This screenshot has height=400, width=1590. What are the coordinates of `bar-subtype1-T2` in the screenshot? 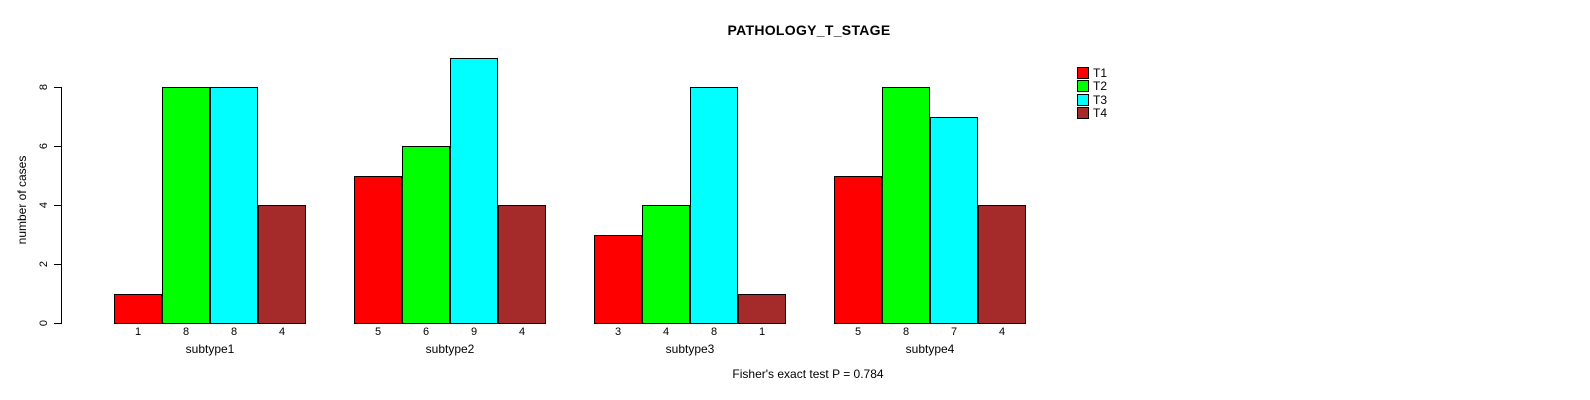 It's located at (186, 205).